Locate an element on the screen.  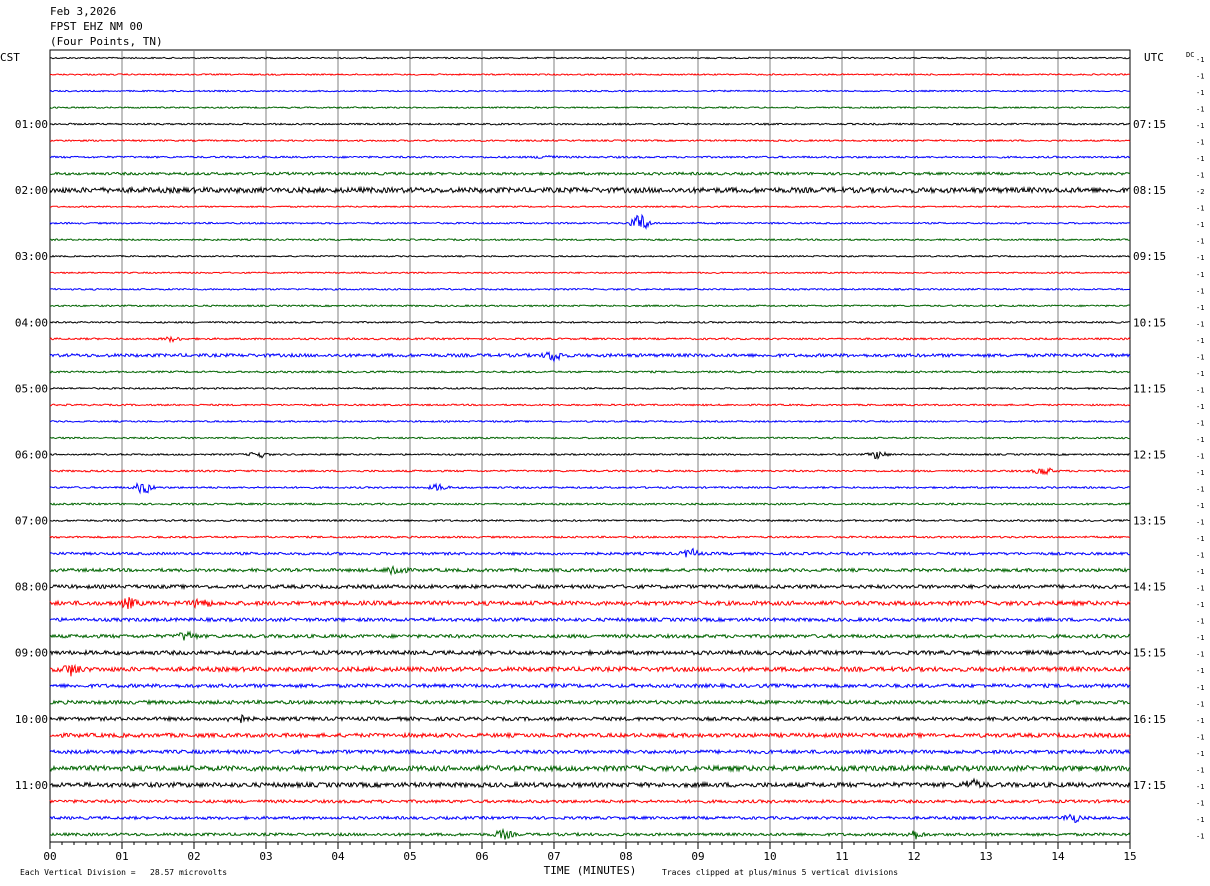
right-hour-label-08:15: 08:15 is located at coordinates (1149, 190).